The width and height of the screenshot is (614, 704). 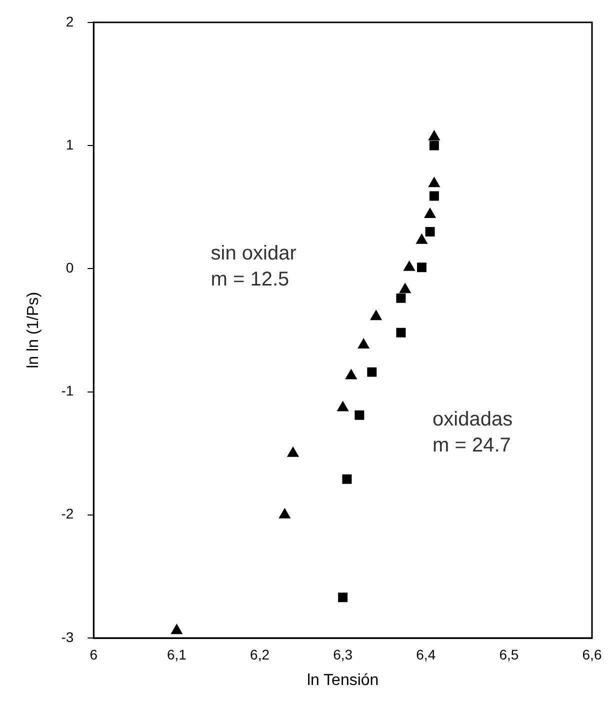 What do you see at coordinates (67, 514) in the screenshot?
I see `y-tick-label: -2` at bounding box center [67, 514].